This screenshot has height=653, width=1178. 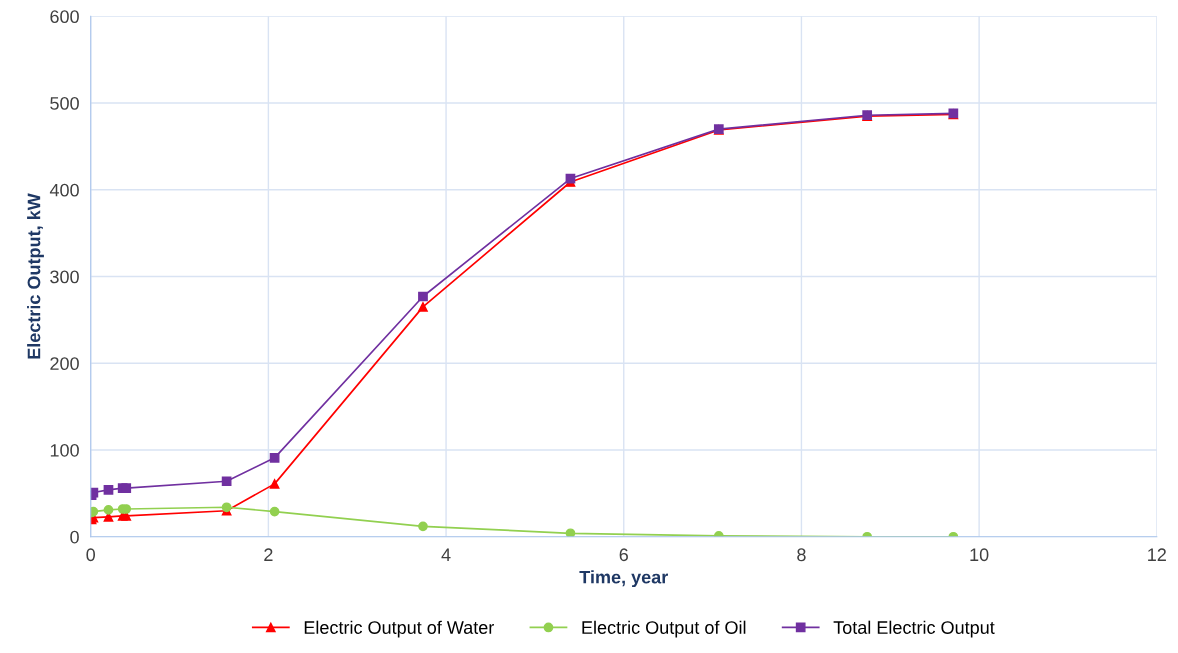 What do you see at coordinates (268, 554) in the screenshot?
I see `x-tick-label: 2` at bounding box center [268, 554].